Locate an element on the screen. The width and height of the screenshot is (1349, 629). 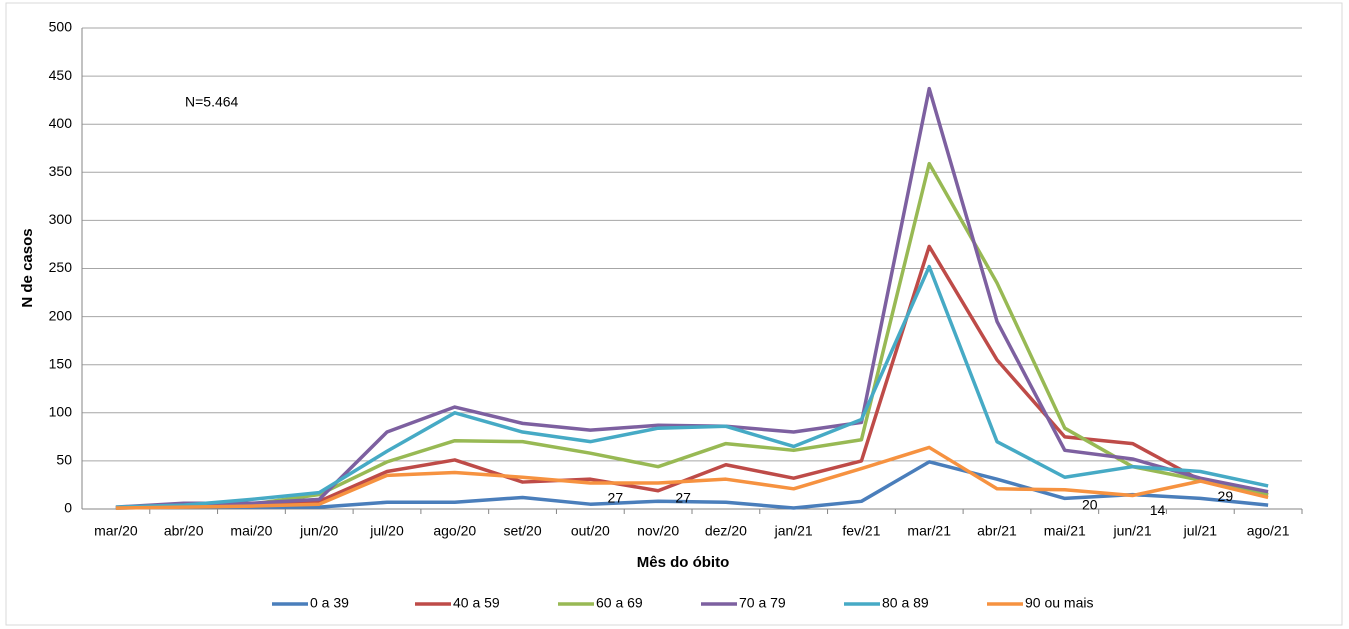
x-tick-label: ago/21 is located at coordinates (1268, 531).